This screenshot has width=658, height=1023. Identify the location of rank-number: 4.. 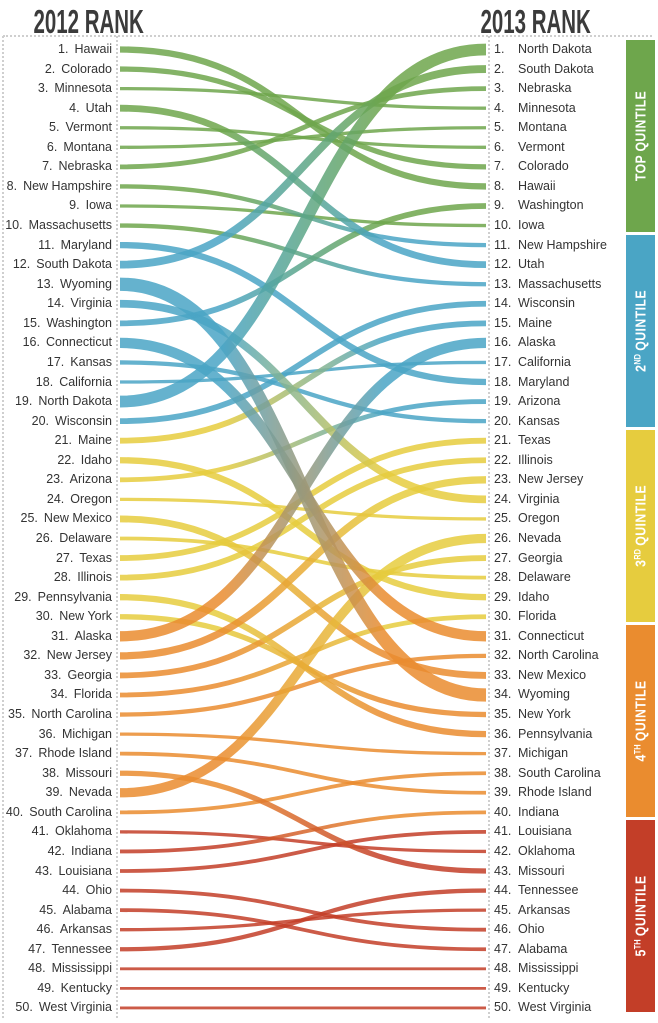
(499, 107).